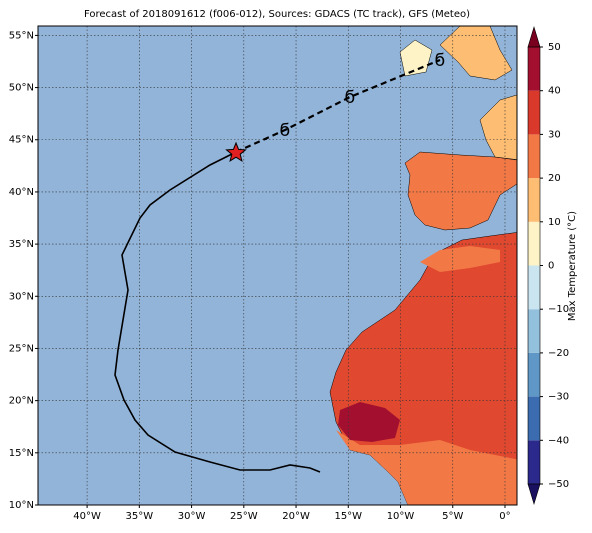 The image size is (592, 533). What do you see at coordinates (21, 401) in the screenshot?
I see `y-tick-label: 20°N` at bounding box center [21, 401].